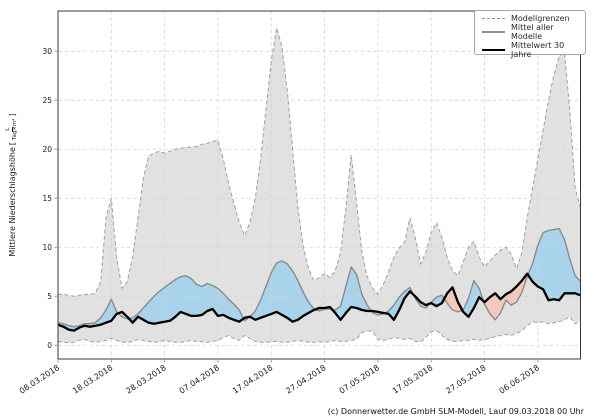  Describe the element at coordinates (359, 379) in the screenshot. I see `x-tick-label: 07.05.2018` at that location.